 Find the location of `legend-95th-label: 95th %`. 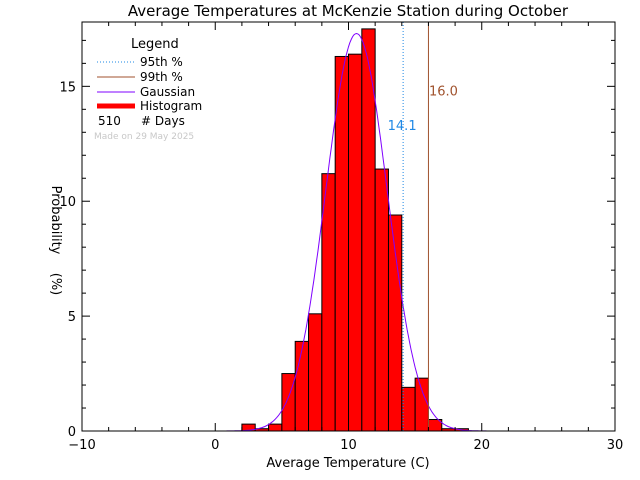

legend-95th-label: 95th % is located at coordinates (161, 62).